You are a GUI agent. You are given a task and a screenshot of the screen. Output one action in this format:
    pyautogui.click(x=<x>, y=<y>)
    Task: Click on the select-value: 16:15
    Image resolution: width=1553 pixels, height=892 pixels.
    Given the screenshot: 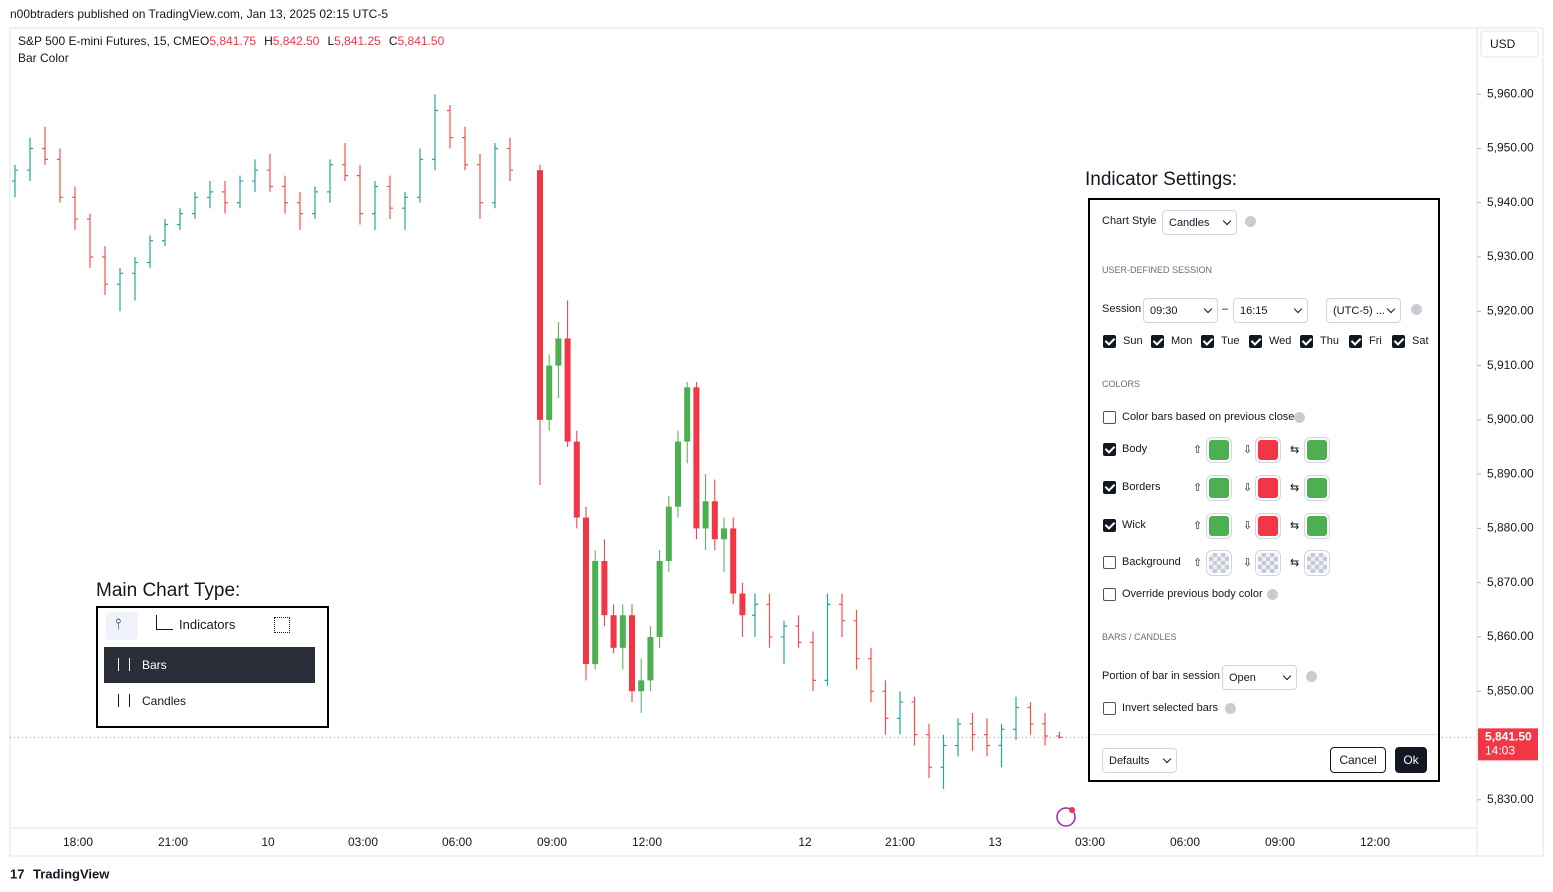 What is the action you would take?
    pyautogui.click(x=1254, y=310)
    